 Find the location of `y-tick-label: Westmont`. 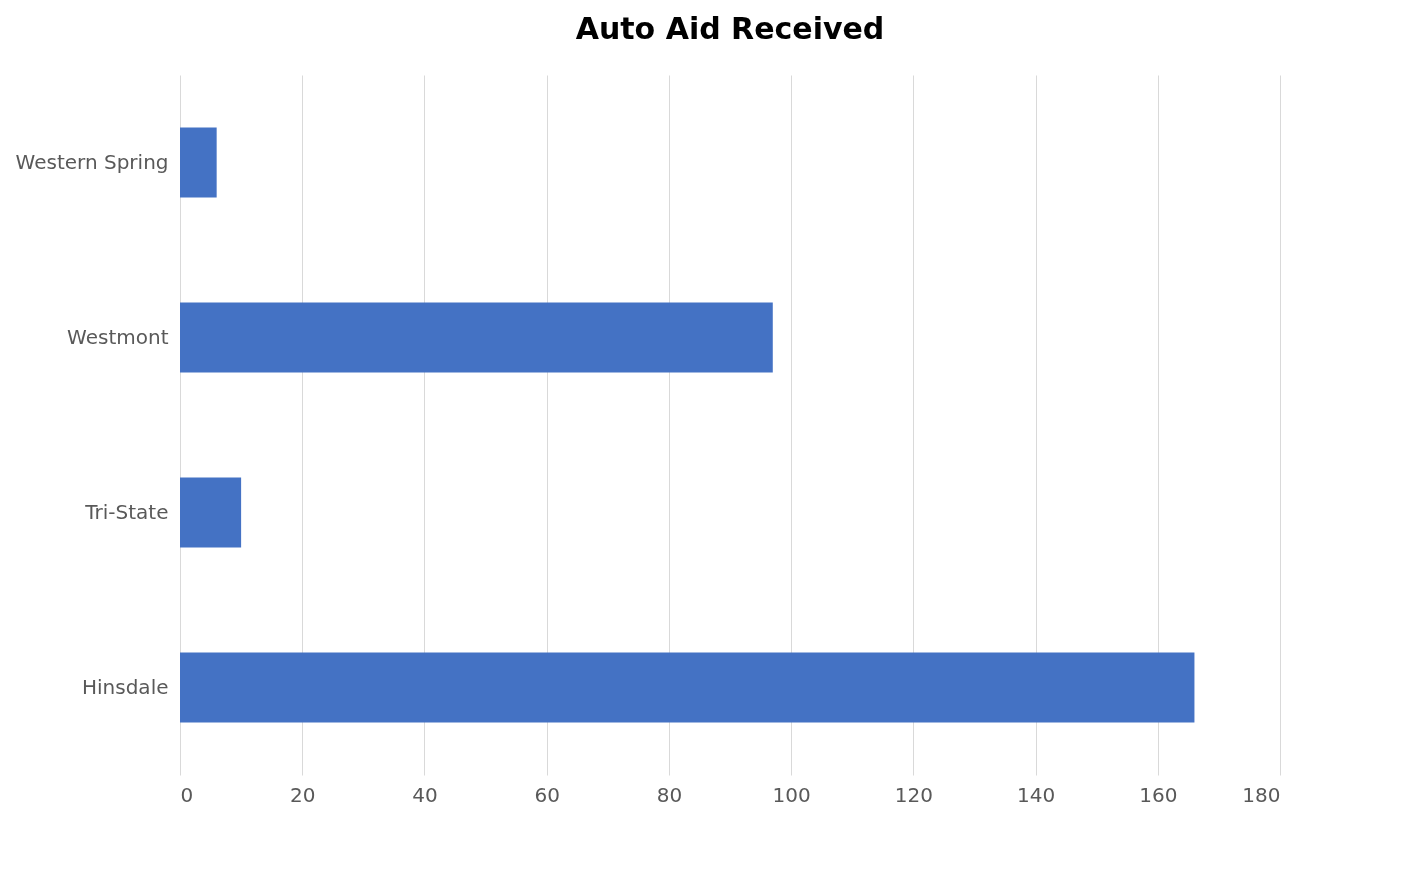

y-tick-label: Westmont is located at coordinates (118, 336).